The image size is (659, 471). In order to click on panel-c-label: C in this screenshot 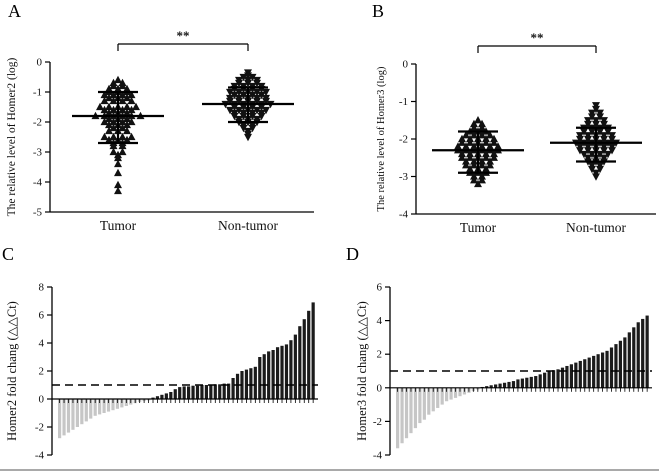, I will do `click(8, 254)`.